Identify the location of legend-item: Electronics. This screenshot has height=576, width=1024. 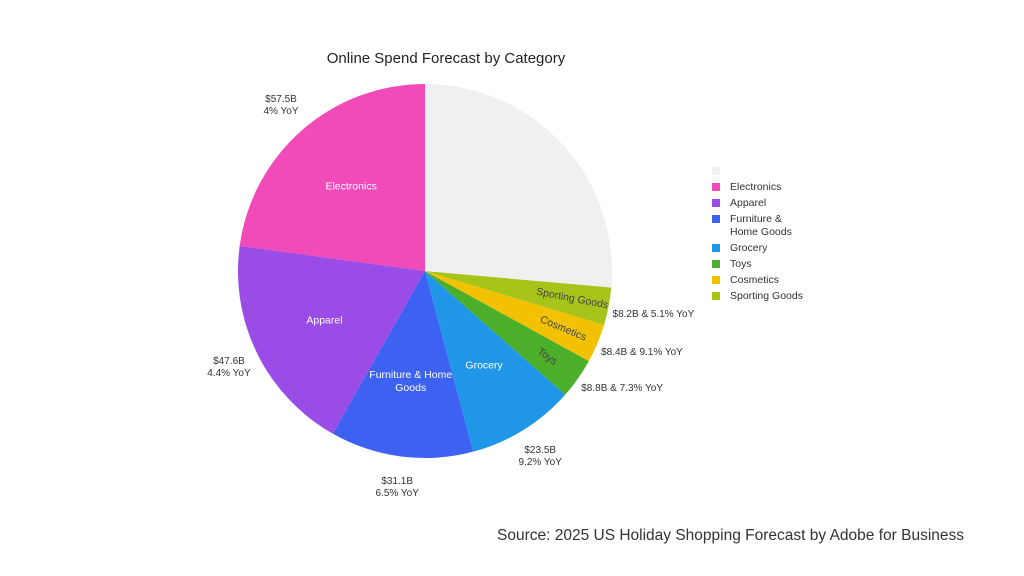
(761, 187).